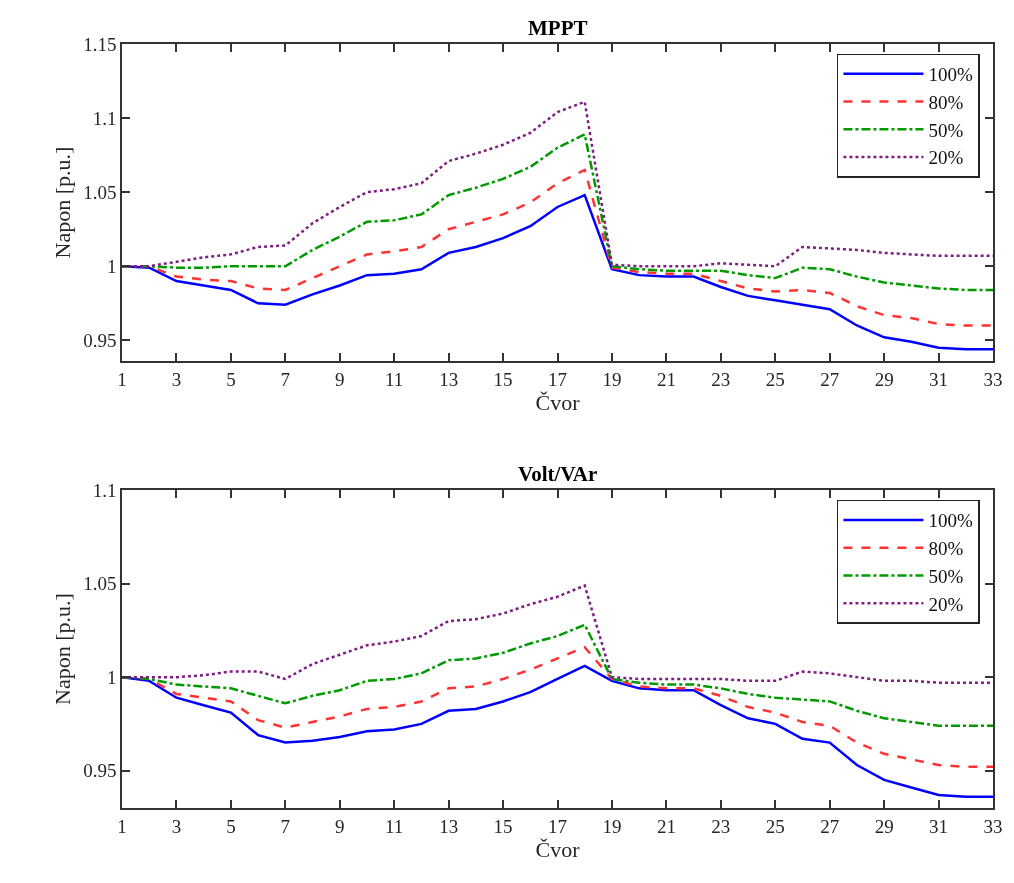 The width and height of the screenshot is (1014, 883). Describe the element at coordinates (558, 474) in the screenshot. I see `chart-title: Volt/VAr` at that location.